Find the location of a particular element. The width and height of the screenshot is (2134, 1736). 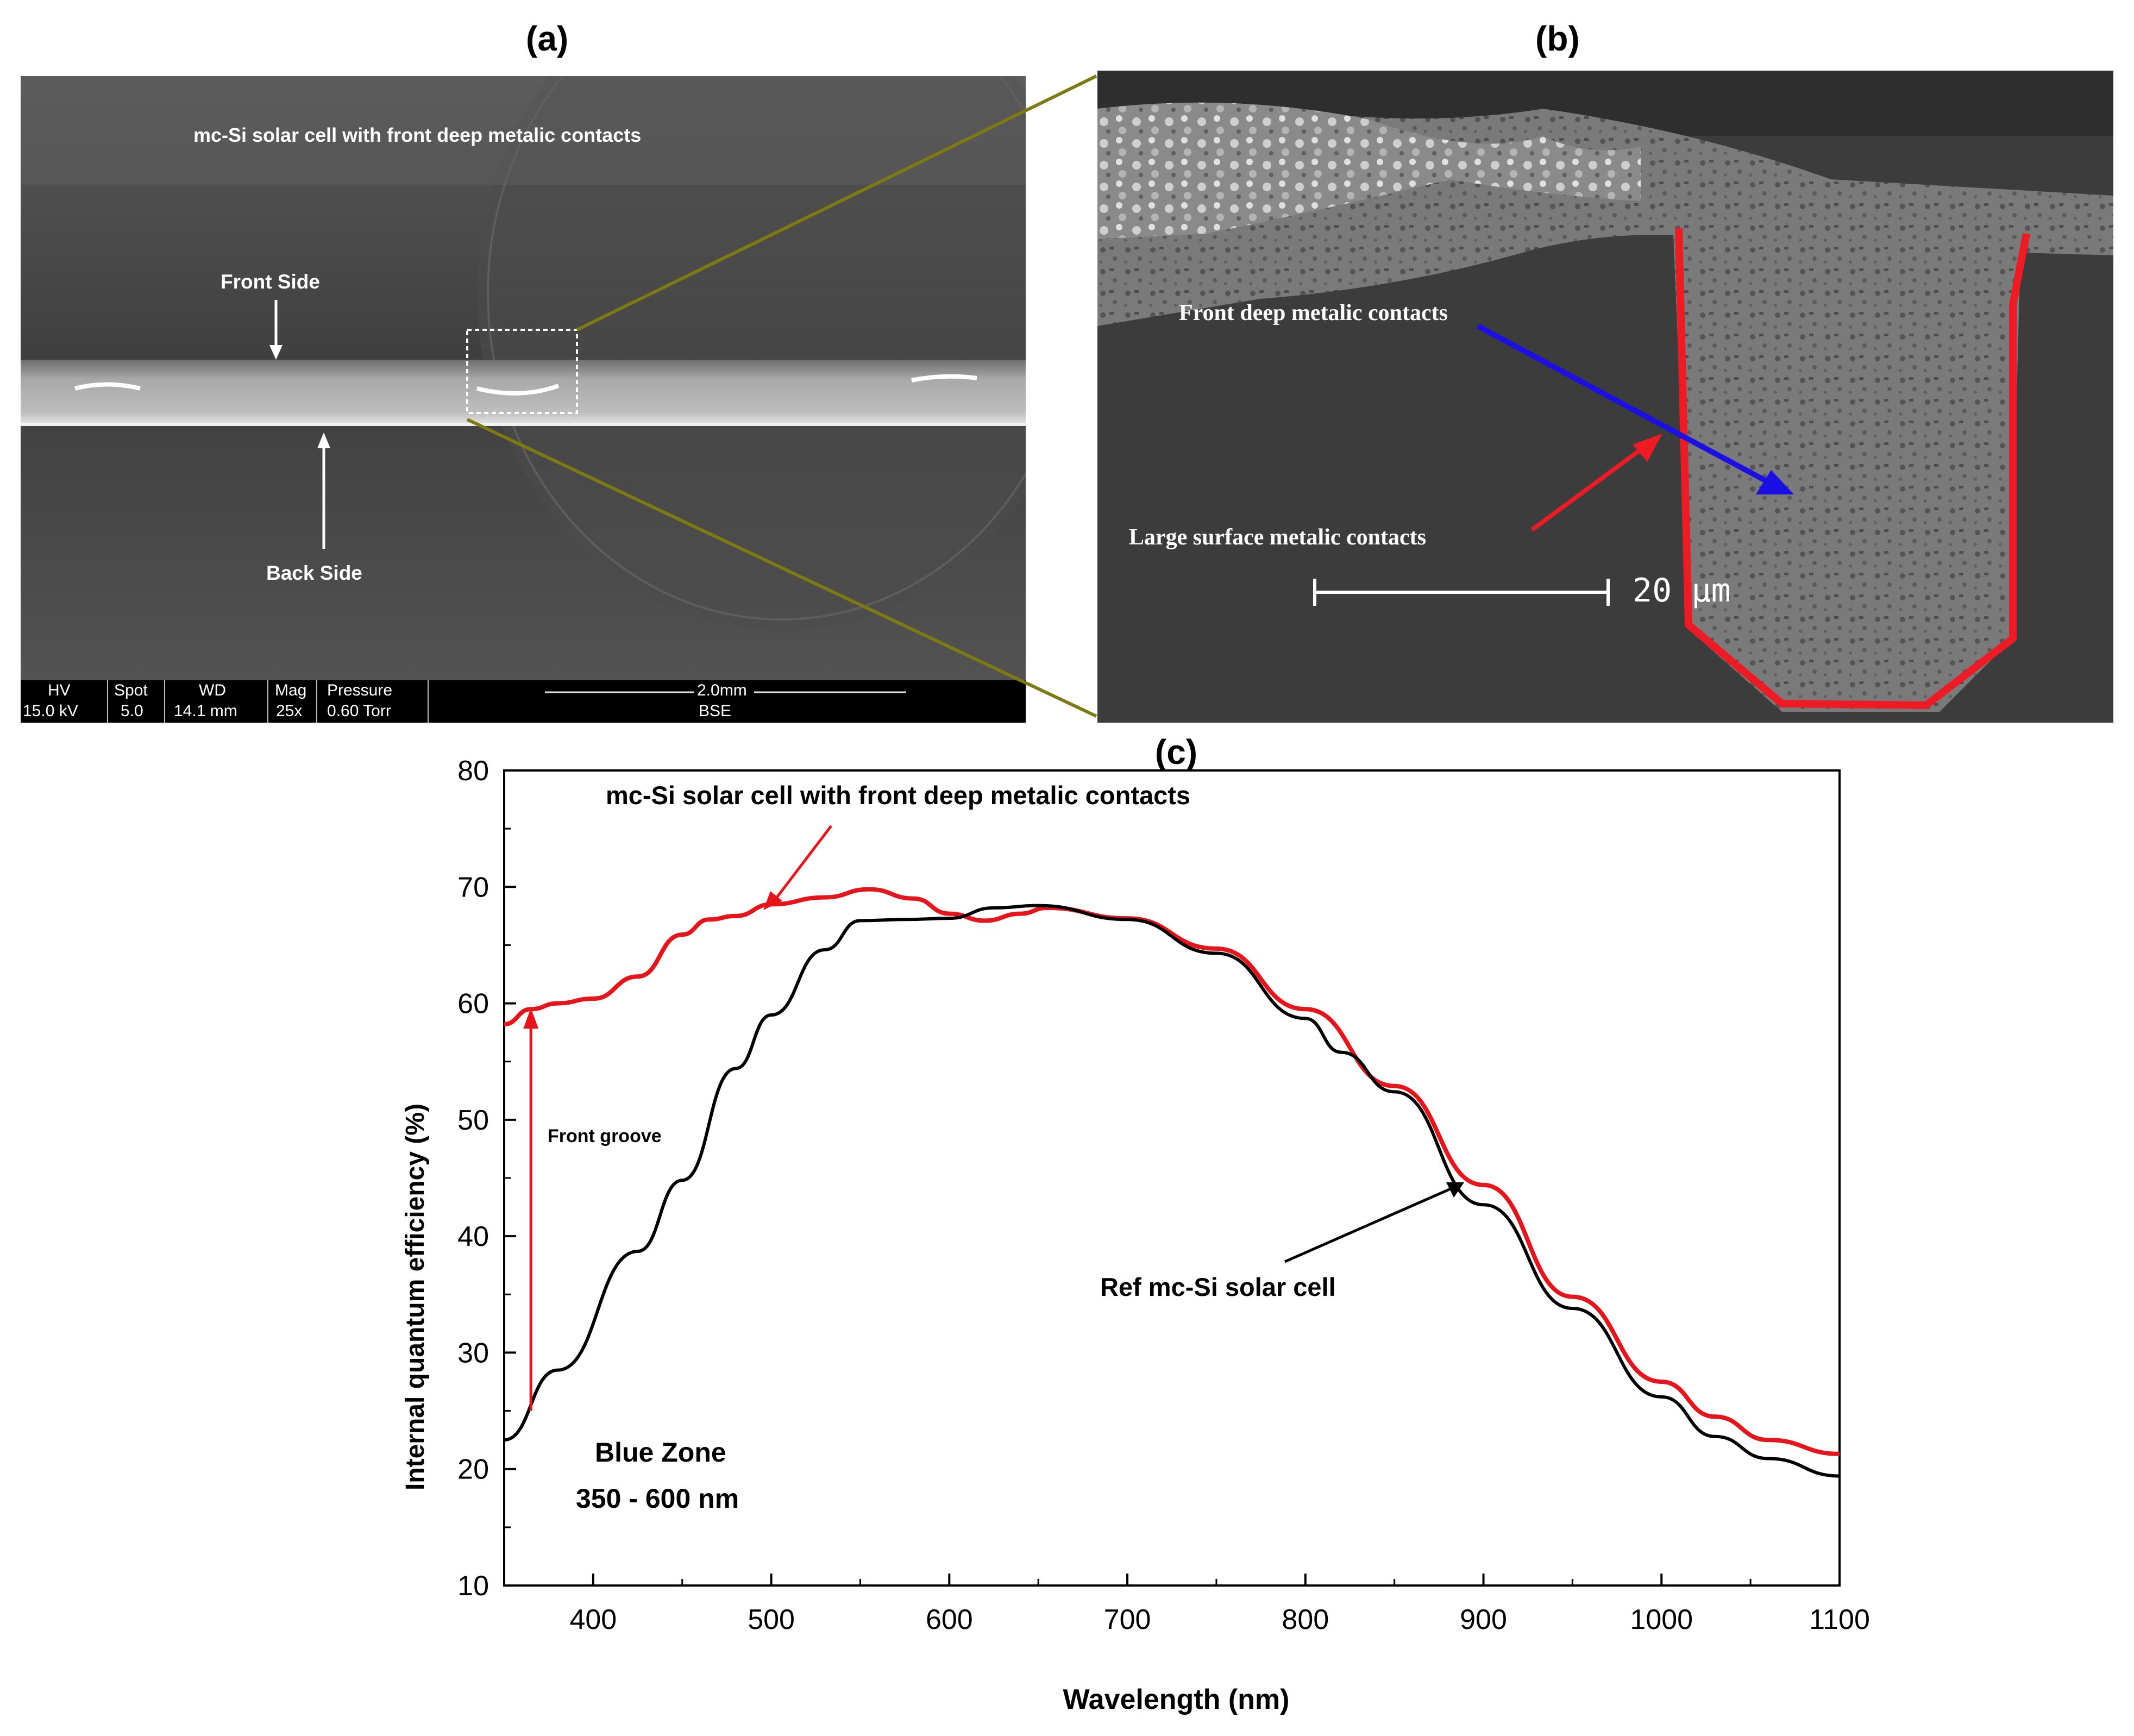

black-annotation-arrowhead is located at coordinates (1455, 1190).